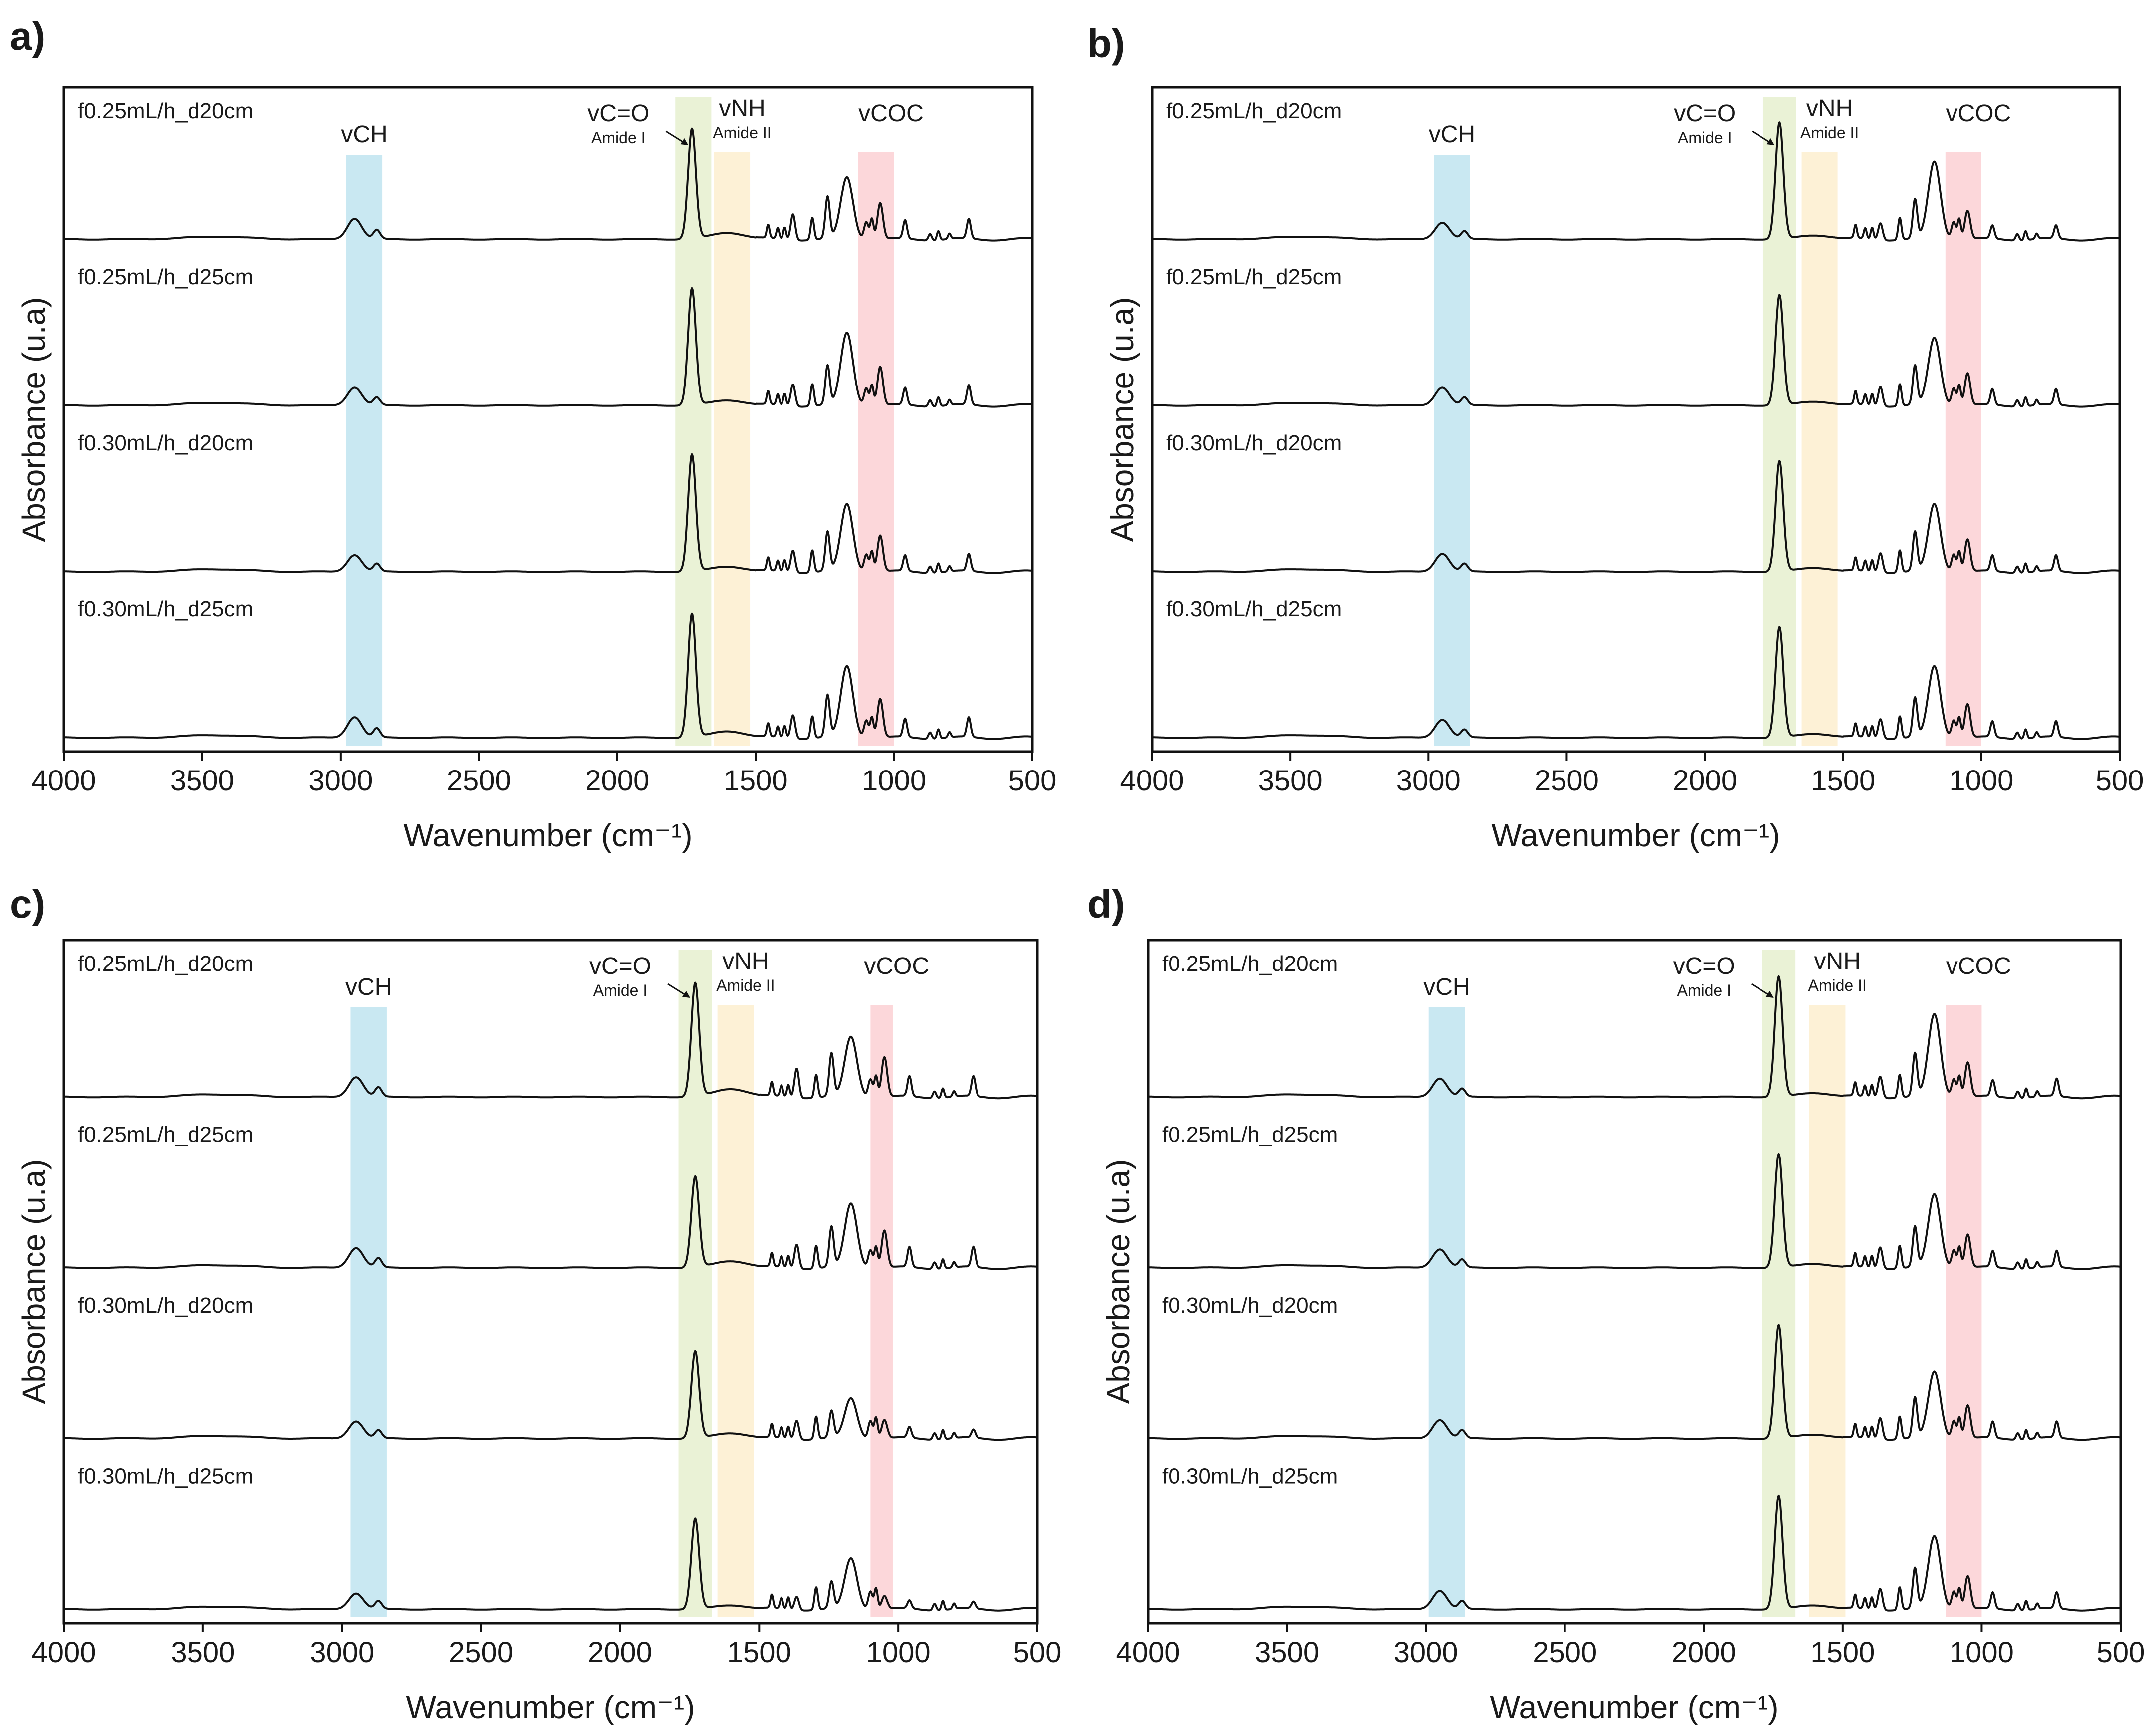 The width and height of the screenshot is (2151, 1736). Describe the element at coordinates (27, 36) in the screenshot. I see `panel-letter: a)` at that location.